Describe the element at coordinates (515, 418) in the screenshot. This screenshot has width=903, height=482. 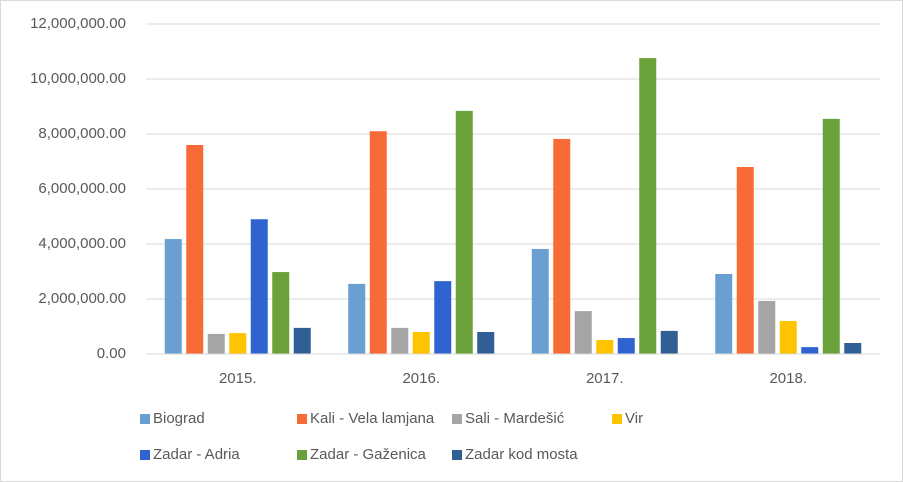
I see `legend-label: Sali - Mardešić` at that location.